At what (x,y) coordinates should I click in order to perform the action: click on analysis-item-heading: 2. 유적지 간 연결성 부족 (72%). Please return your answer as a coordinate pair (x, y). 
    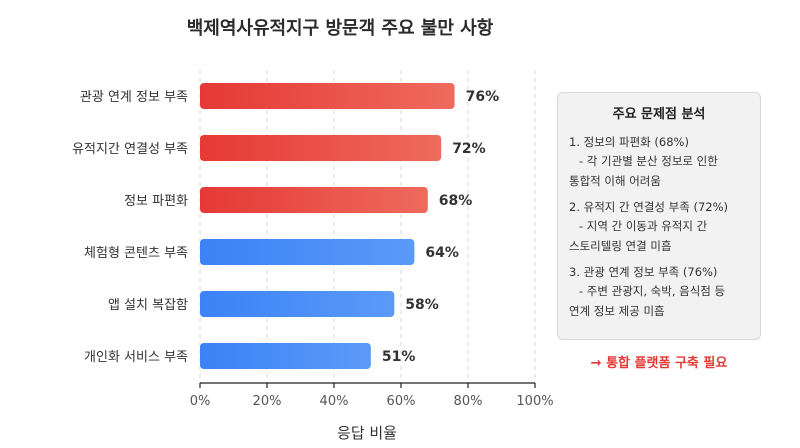
    Looking at the image, I should click on (649, 207).